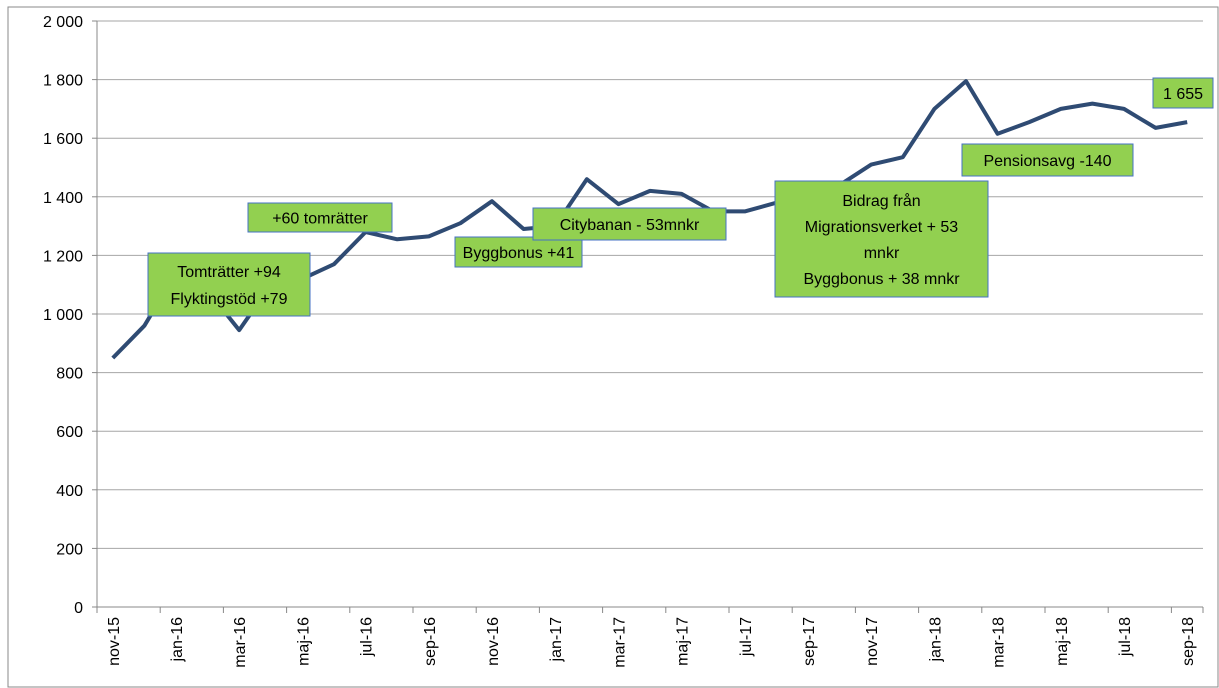 This screenshot has width=1219, height=688. Describe the element at coordinates (882, 253) in the screenshot. I see `annotation-text: mnkr` at that location.